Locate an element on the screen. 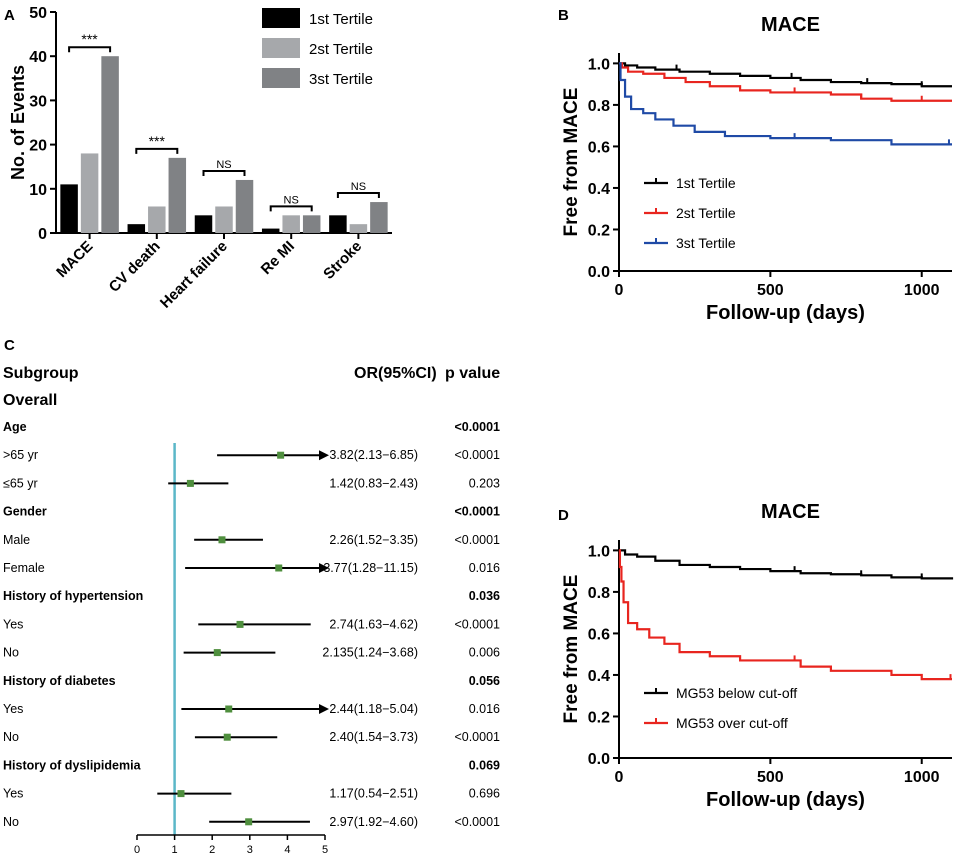  panel-letter-a: A is located at coordinates (9, 15).